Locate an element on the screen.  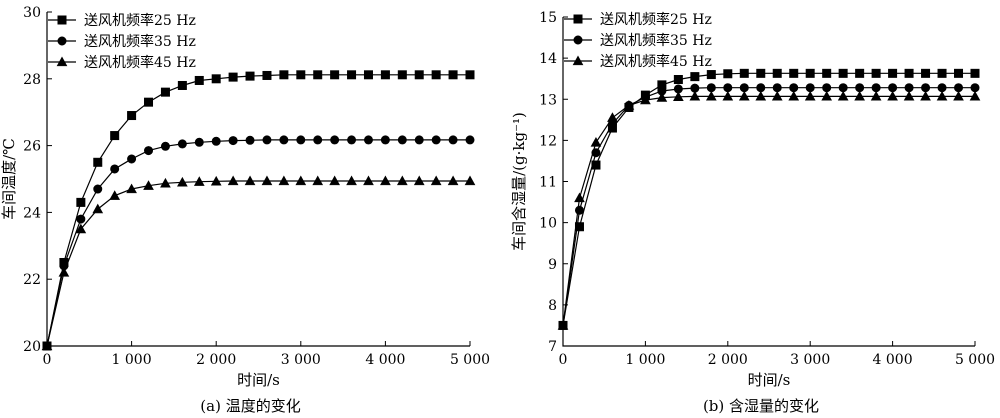
x-tick-label: 4 000 is located at coordinates (385, 360).